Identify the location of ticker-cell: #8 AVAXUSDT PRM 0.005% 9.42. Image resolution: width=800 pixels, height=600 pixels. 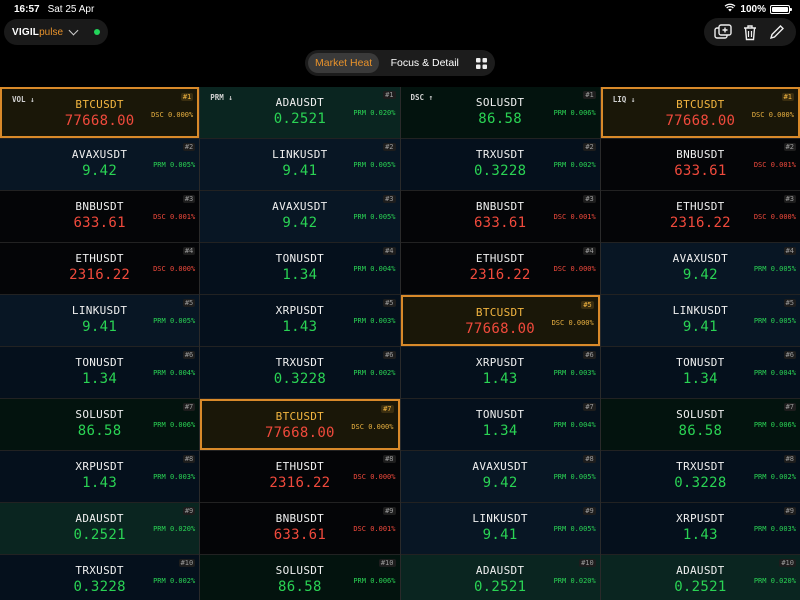
(500, 476).